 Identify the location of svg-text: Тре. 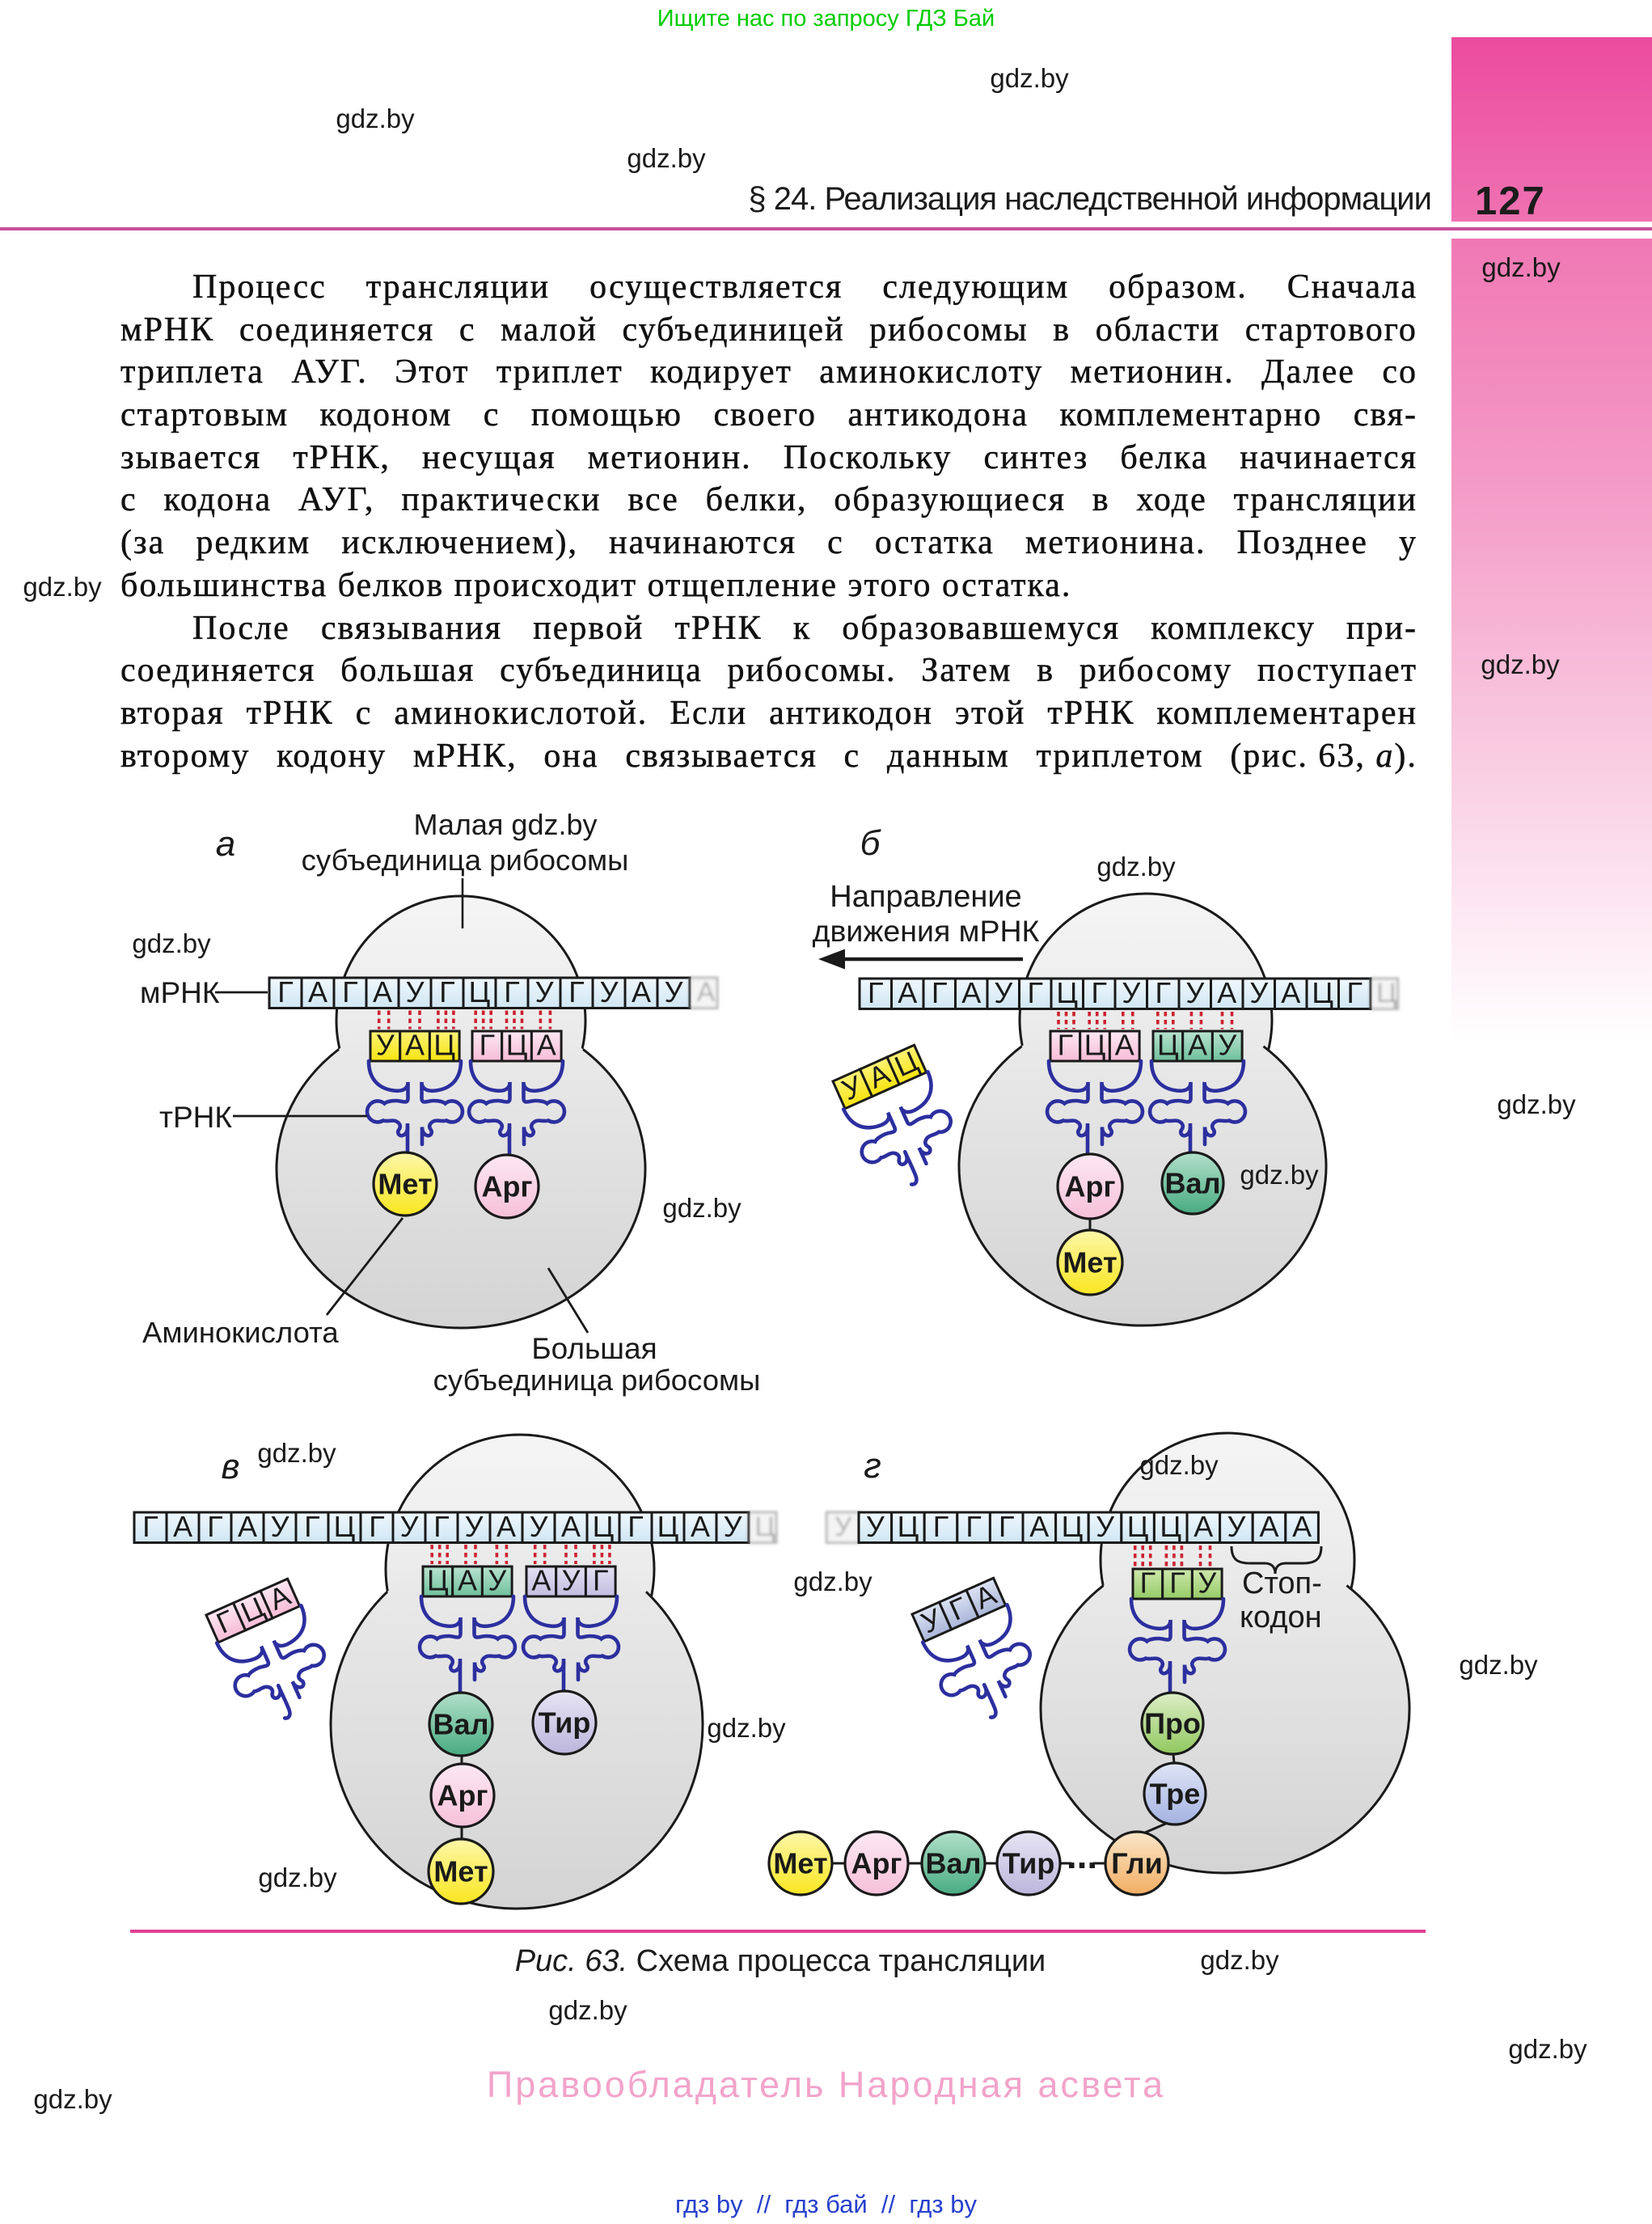
(1175, 1794).